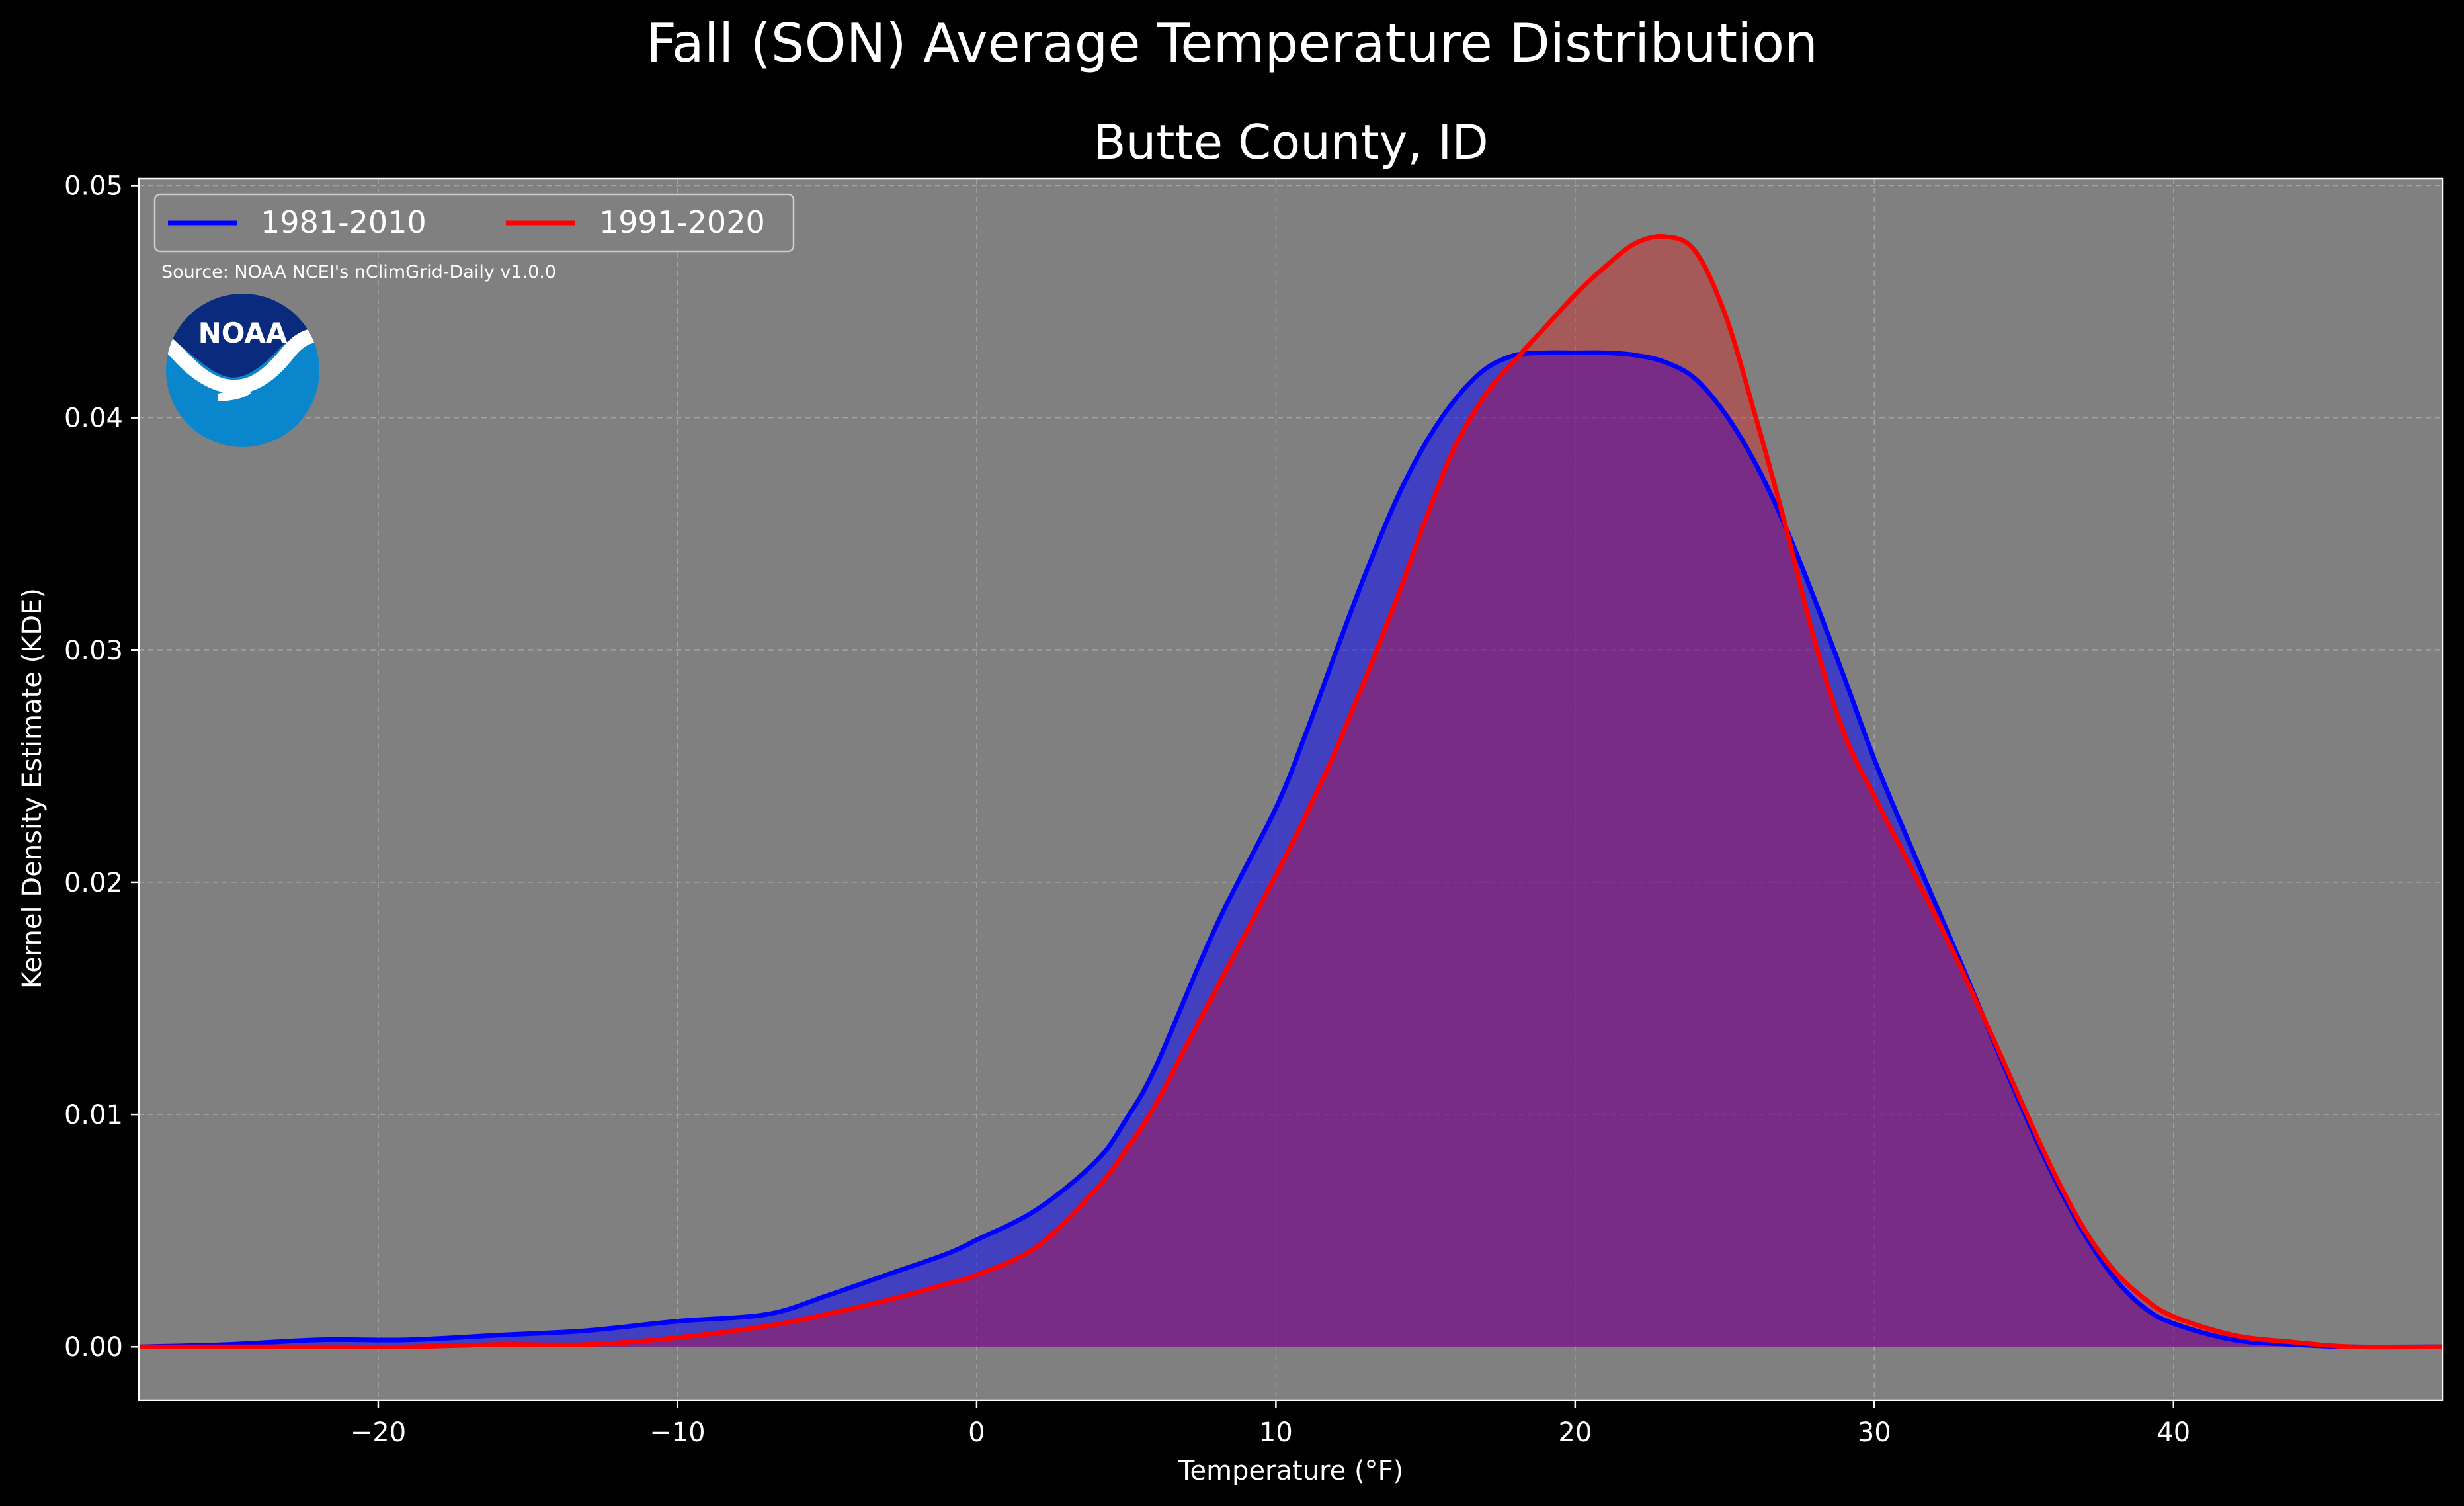 This screenshot has width=2464, height=1506. I want to click on x-tick-label: 10, so click(1276, 1432).